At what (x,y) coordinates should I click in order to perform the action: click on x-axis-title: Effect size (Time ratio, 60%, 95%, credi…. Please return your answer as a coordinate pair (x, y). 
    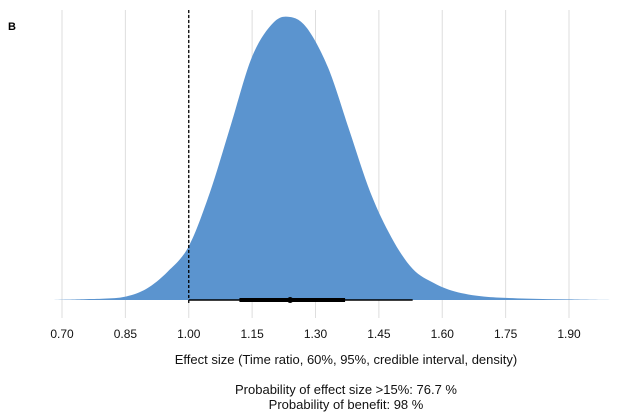
    Looking at the image, I should click on (346, 359).